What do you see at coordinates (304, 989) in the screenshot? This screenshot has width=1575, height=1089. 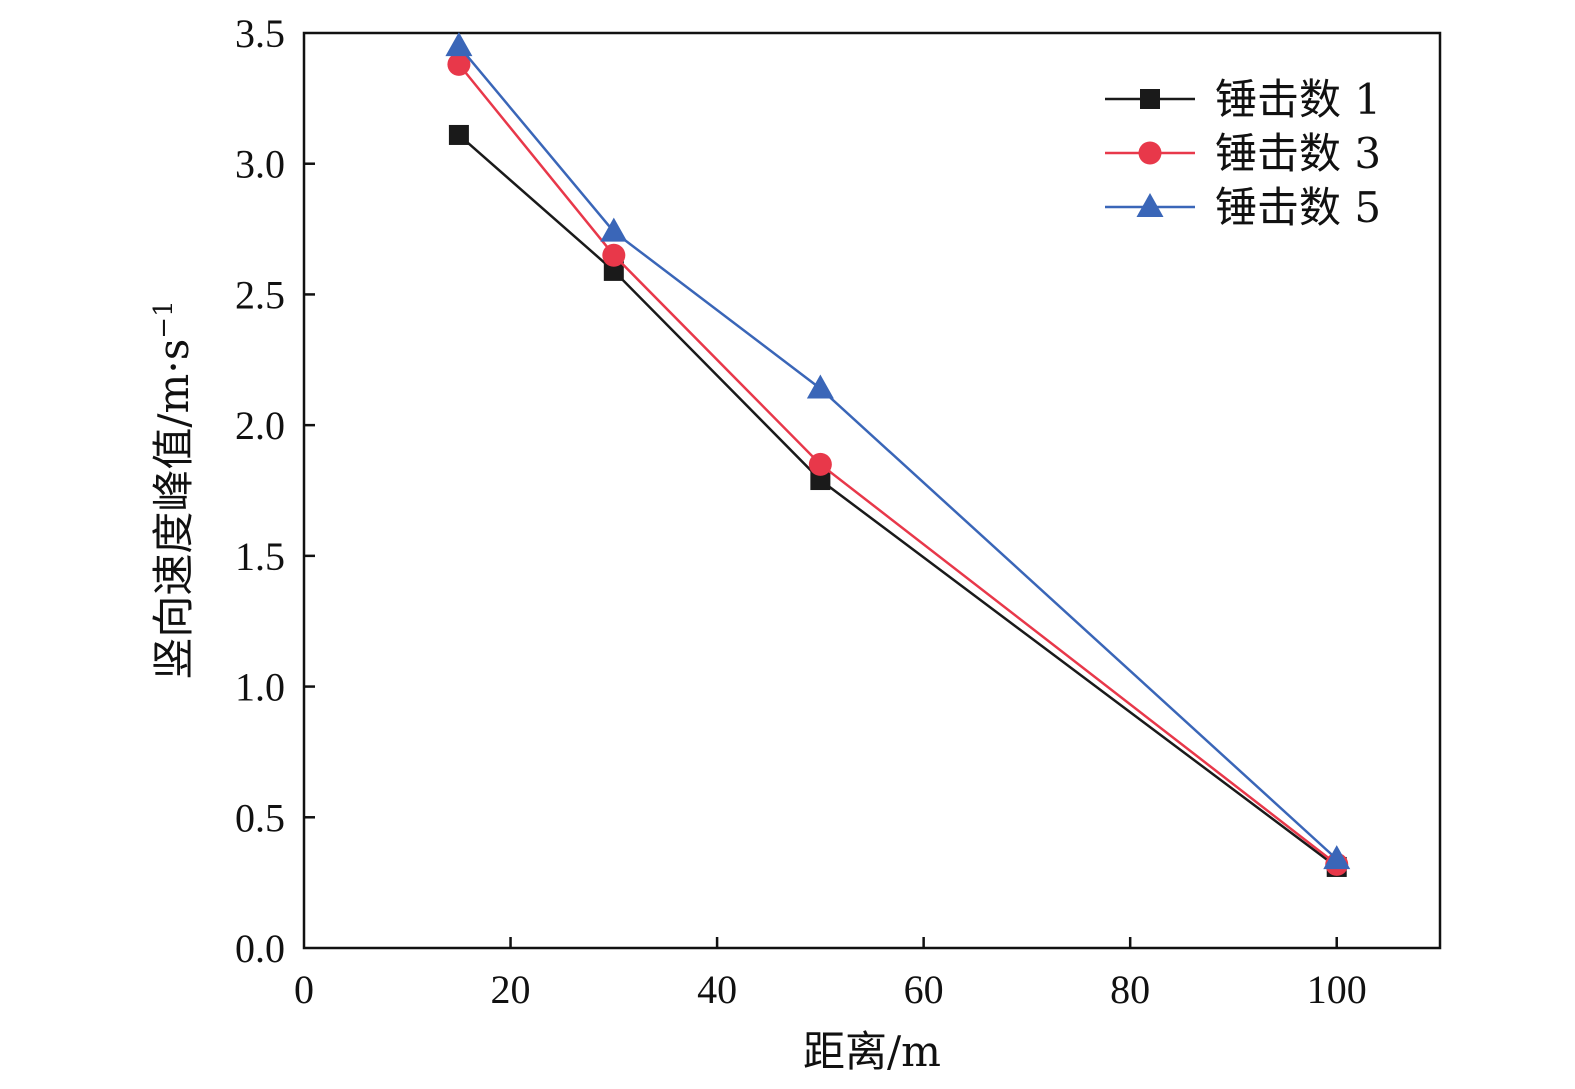 I see `x-tick-label: 0` at bounding box center [304, 989].